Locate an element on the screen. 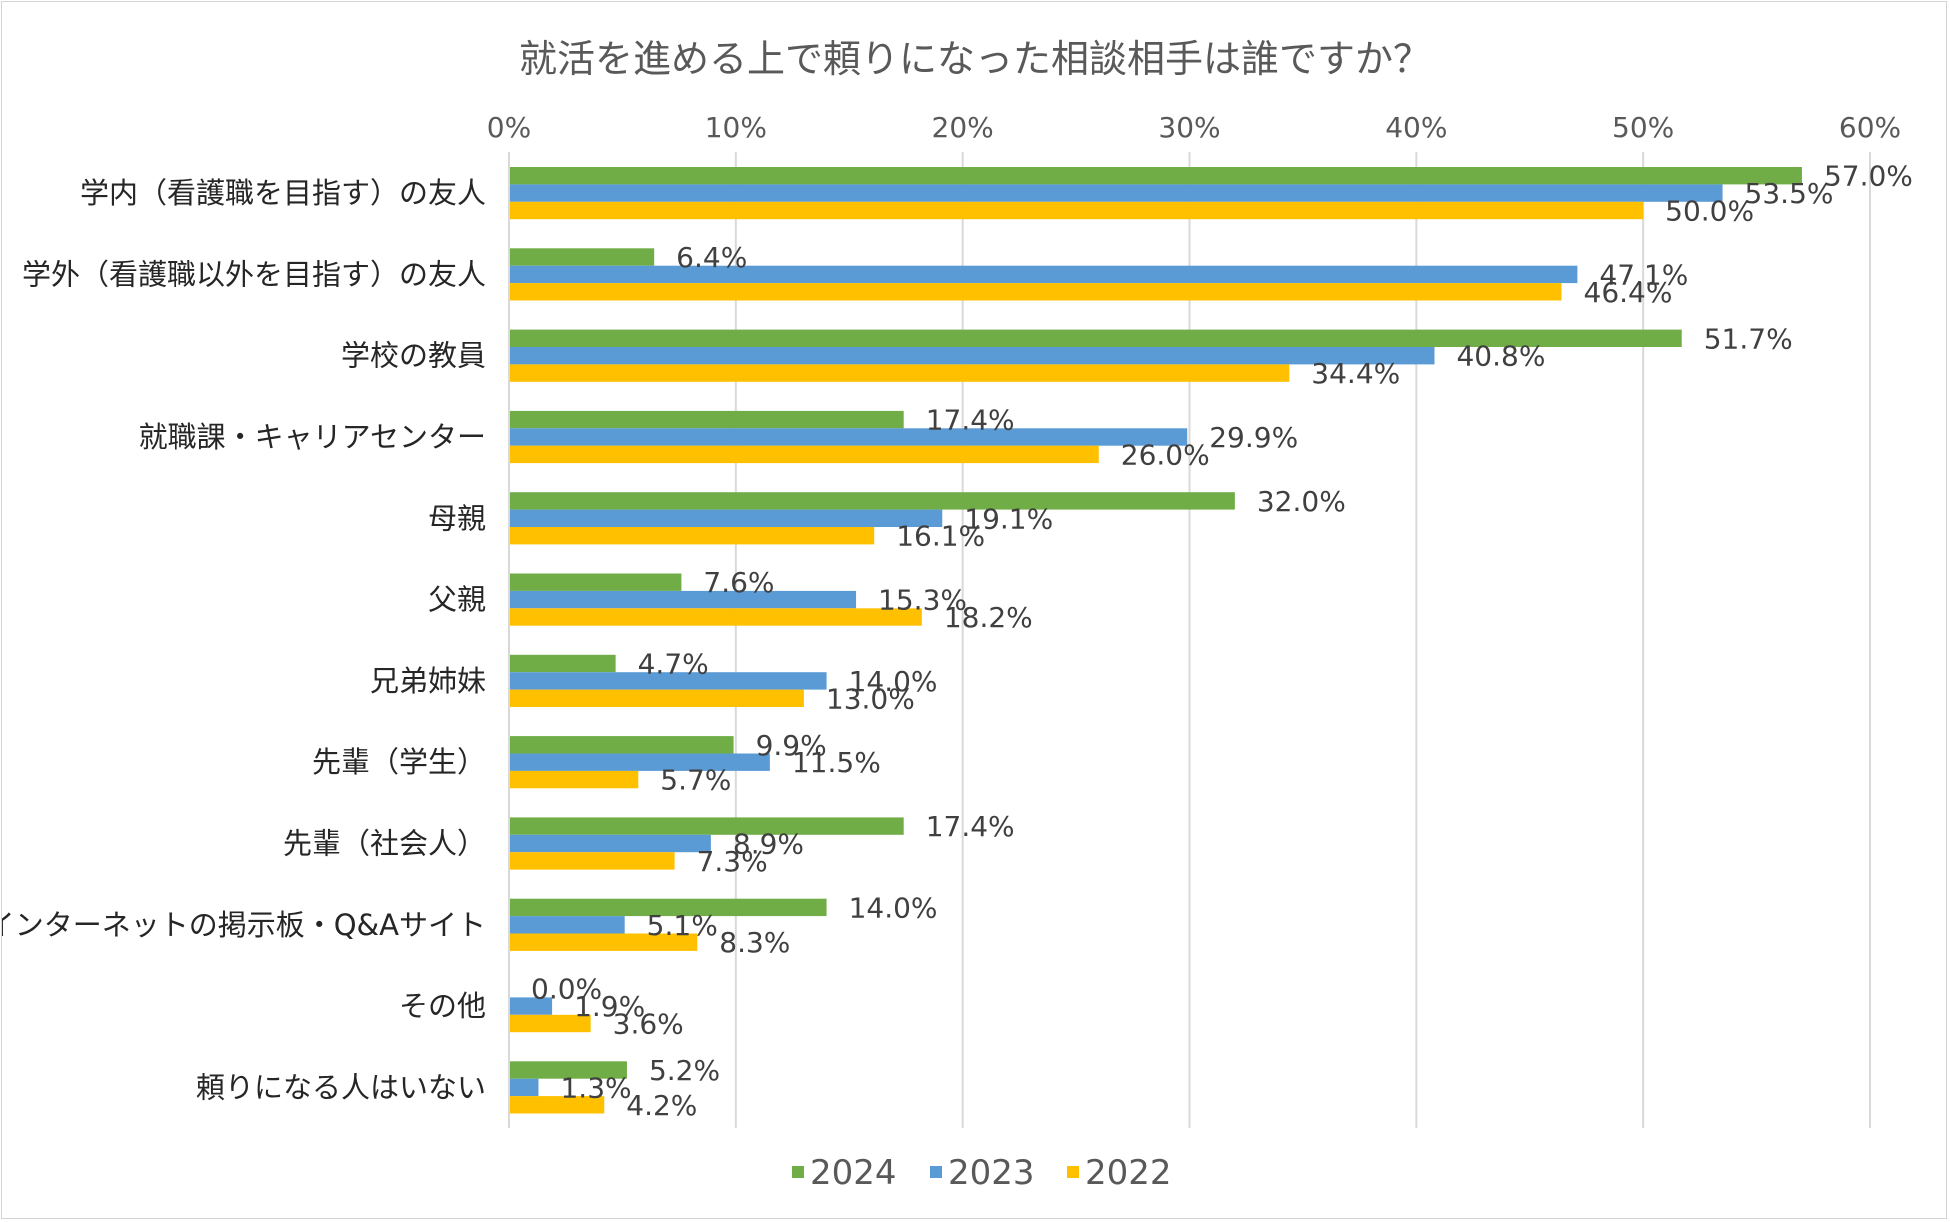 Image resolution: width=1950 pixels, height=1222 pixels. category-label: 兄弟姉妹 is located at coordinates (428, 681).